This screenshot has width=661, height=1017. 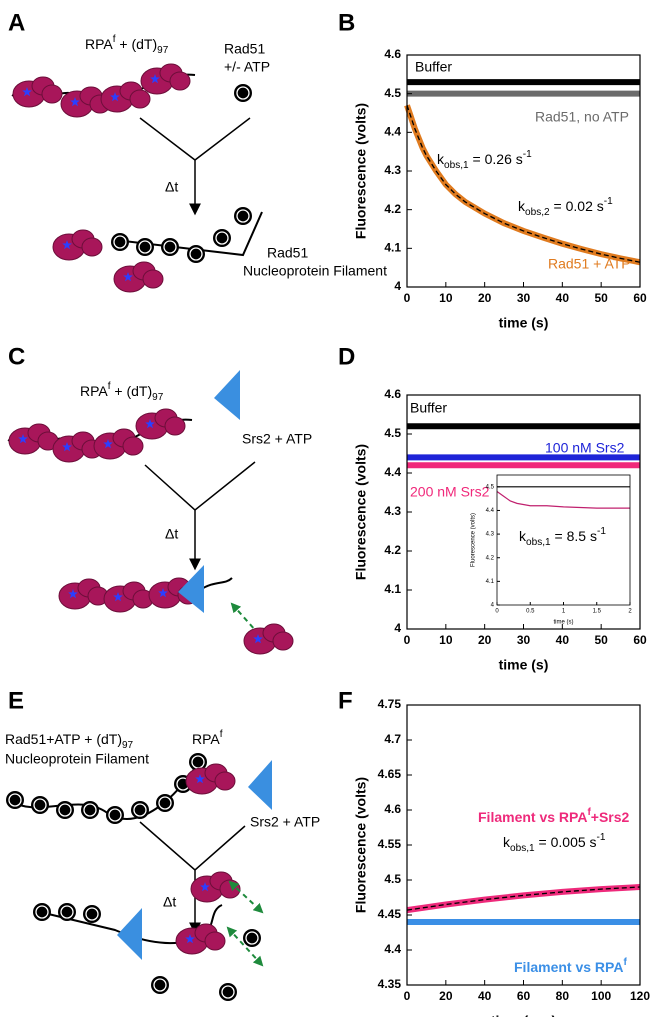 I want to click on series-label: Filament vs RPAf, so click(x=570, y=966).